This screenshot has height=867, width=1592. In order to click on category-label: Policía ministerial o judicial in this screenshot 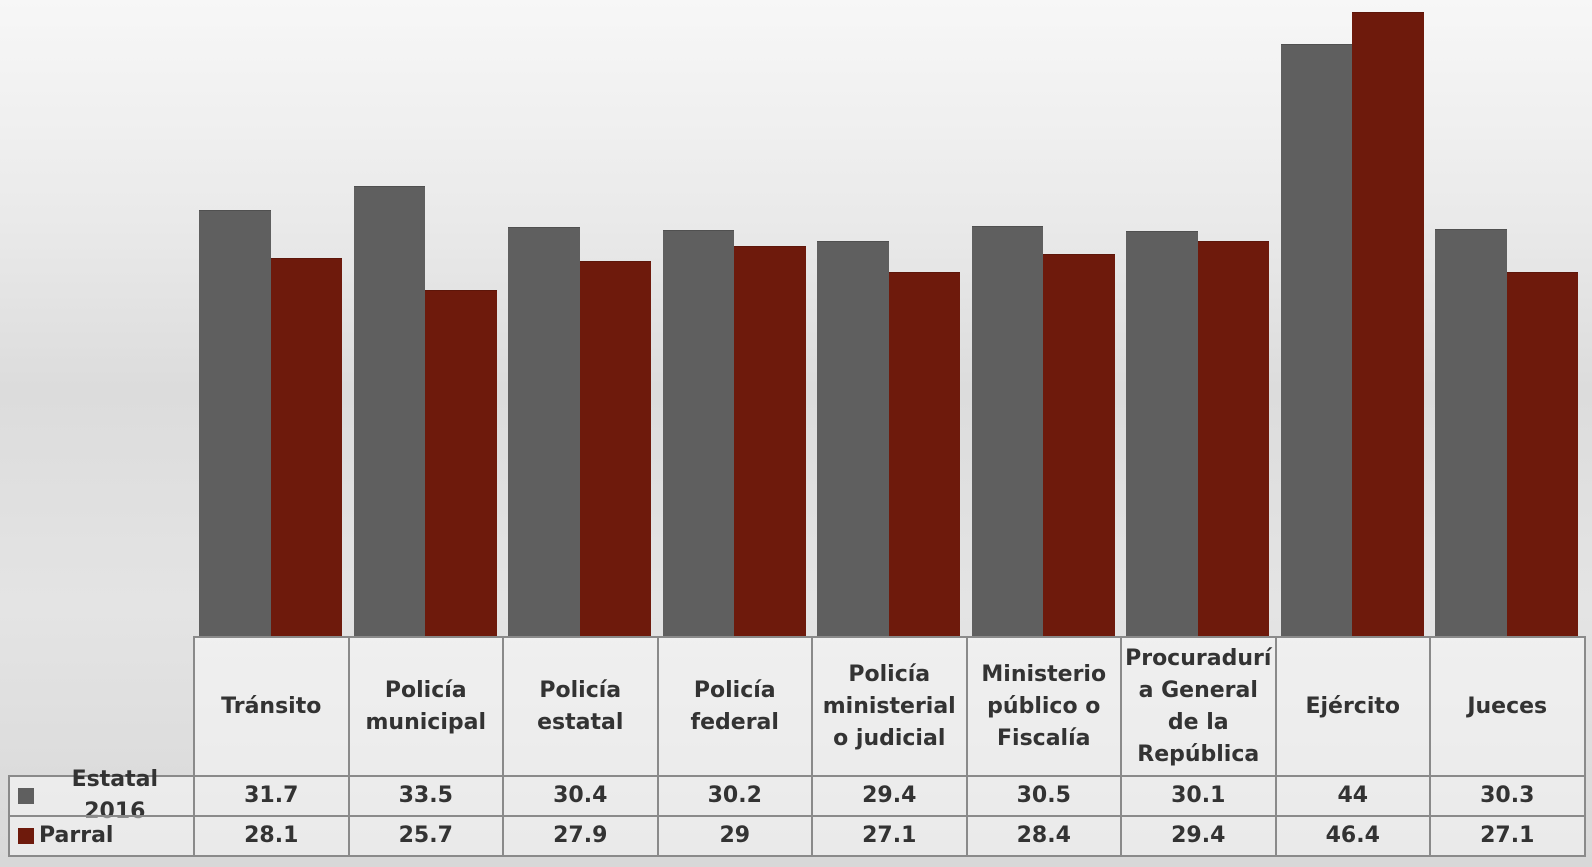, I will do `click(889, 706)`.